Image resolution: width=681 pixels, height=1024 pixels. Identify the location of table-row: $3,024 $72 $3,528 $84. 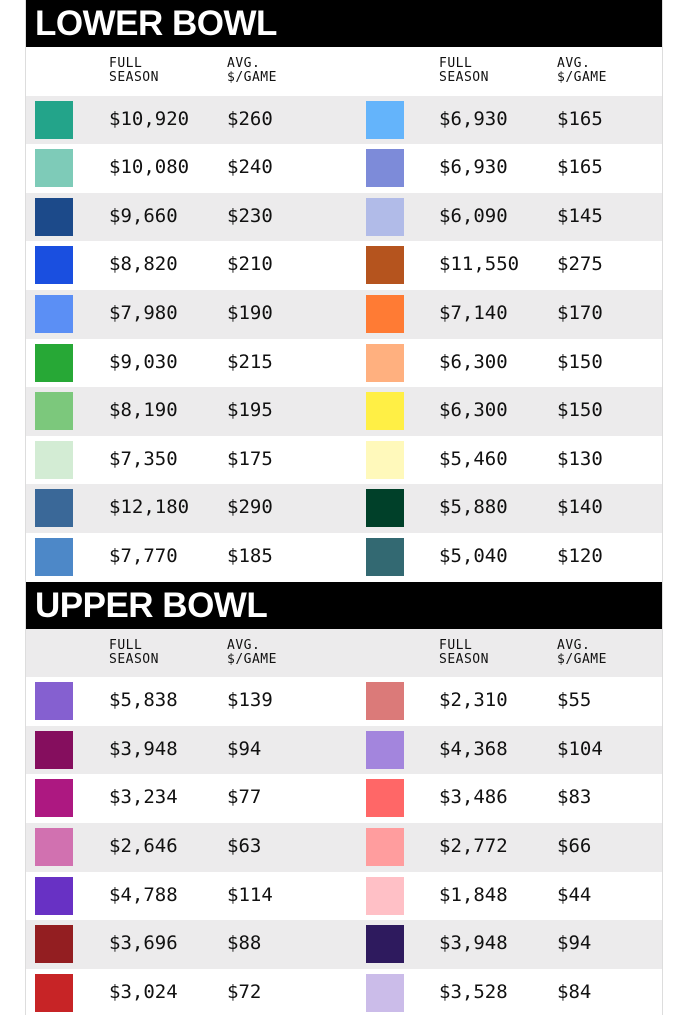
(344, 993).